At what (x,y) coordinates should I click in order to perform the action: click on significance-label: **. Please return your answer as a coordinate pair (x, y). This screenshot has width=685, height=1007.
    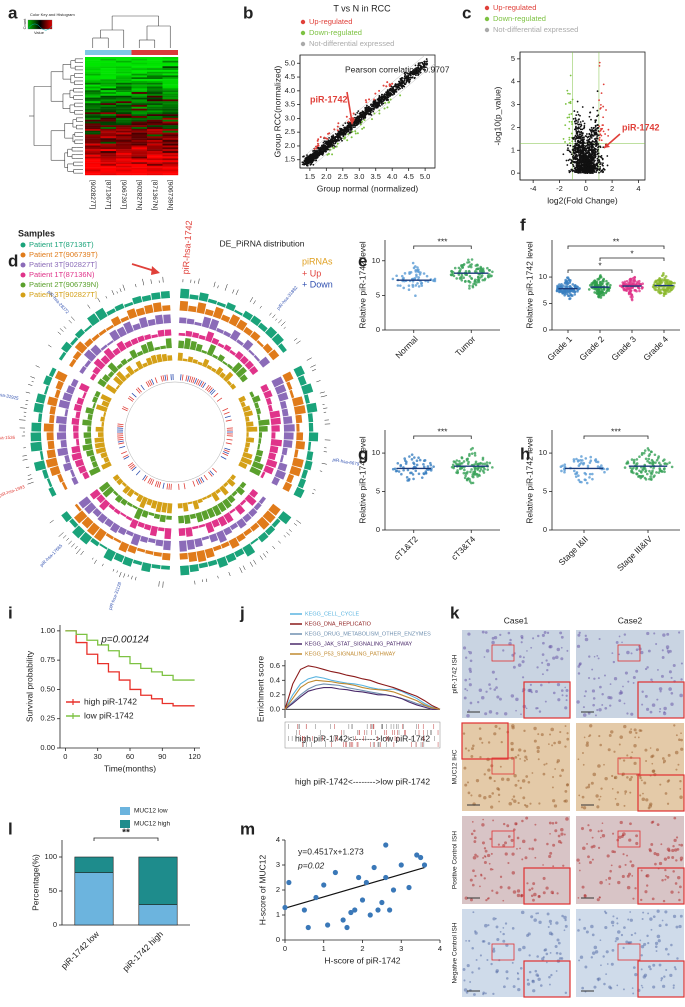
    Looking at the image, I should click on (616, 241).